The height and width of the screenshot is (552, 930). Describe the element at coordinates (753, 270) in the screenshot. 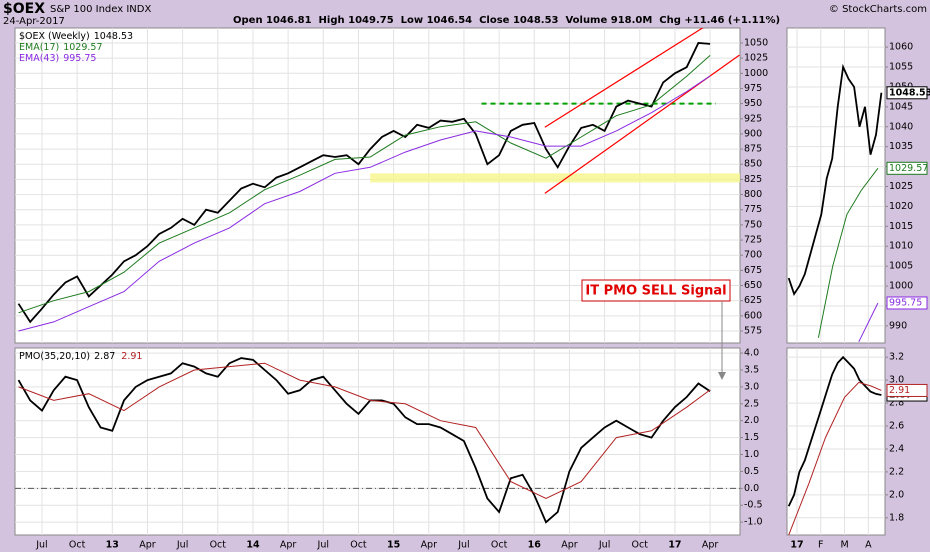

I see `y-tick-label: 675` at that location.